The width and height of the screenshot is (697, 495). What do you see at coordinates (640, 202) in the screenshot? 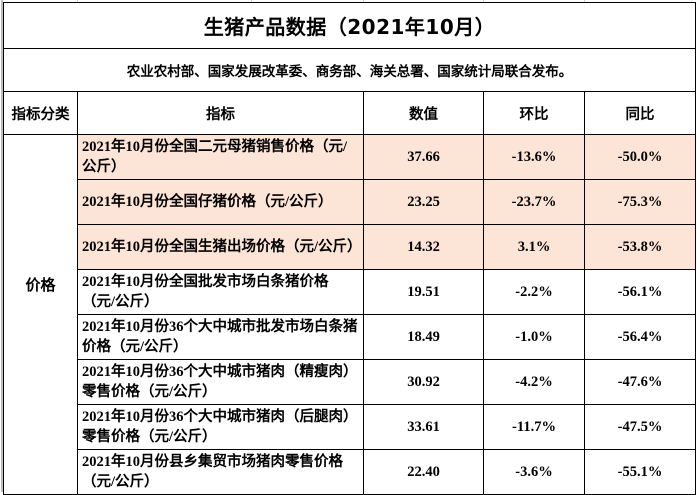
I see `yoy-cell: -75.3%` at bounding box center [640, 202].